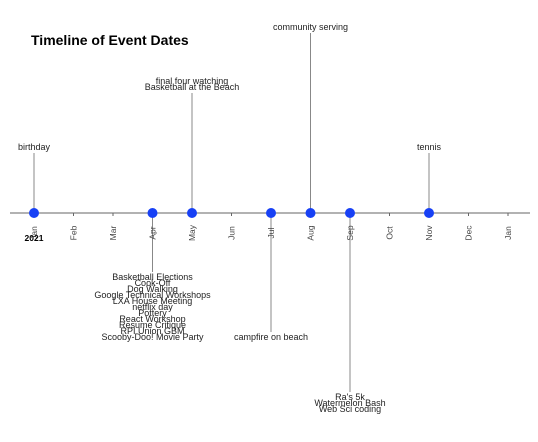  I want to click on event-label: Watermelon Bash, so click(349, 403).